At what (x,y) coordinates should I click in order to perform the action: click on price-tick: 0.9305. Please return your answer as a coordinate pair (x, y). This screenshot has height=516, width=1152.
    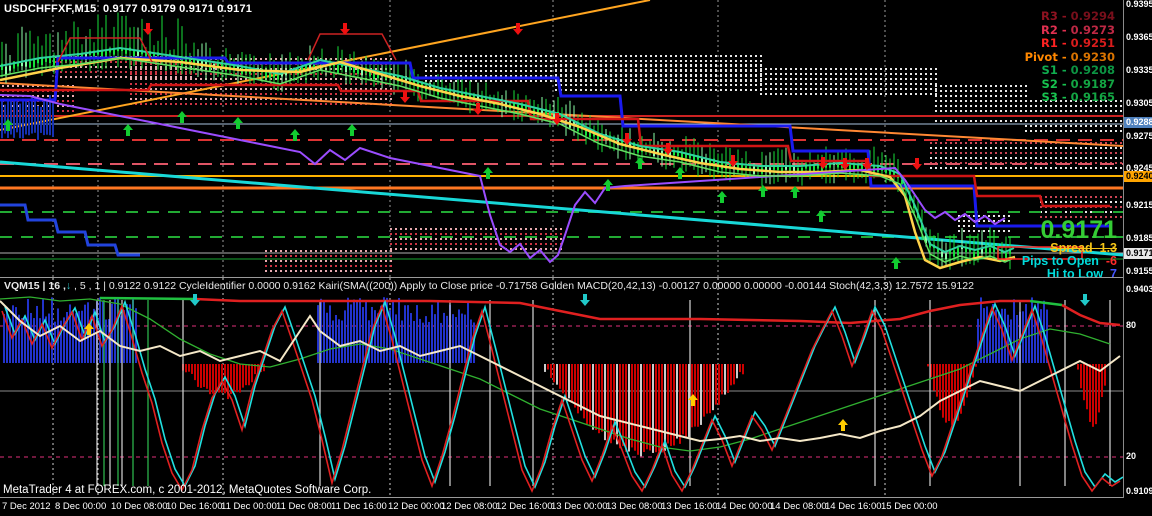
    Looking at the image, I should click on (1139, 103).